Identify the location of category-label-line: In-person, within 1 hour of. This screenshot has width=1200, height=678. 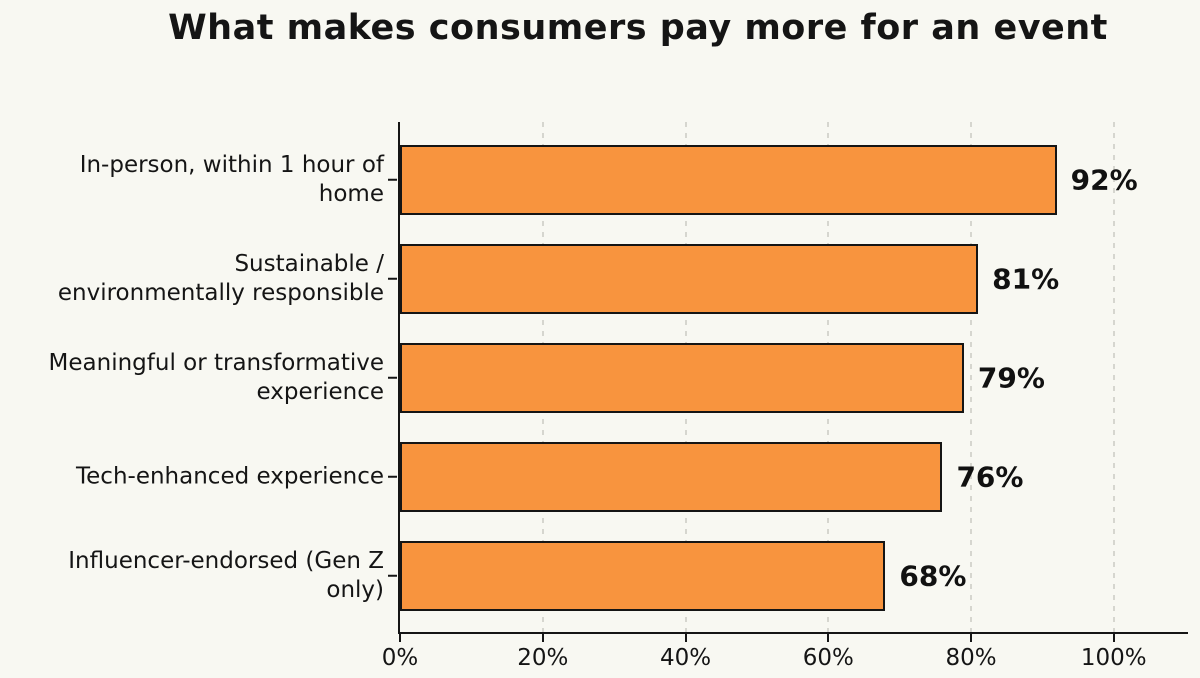
(231, 164).